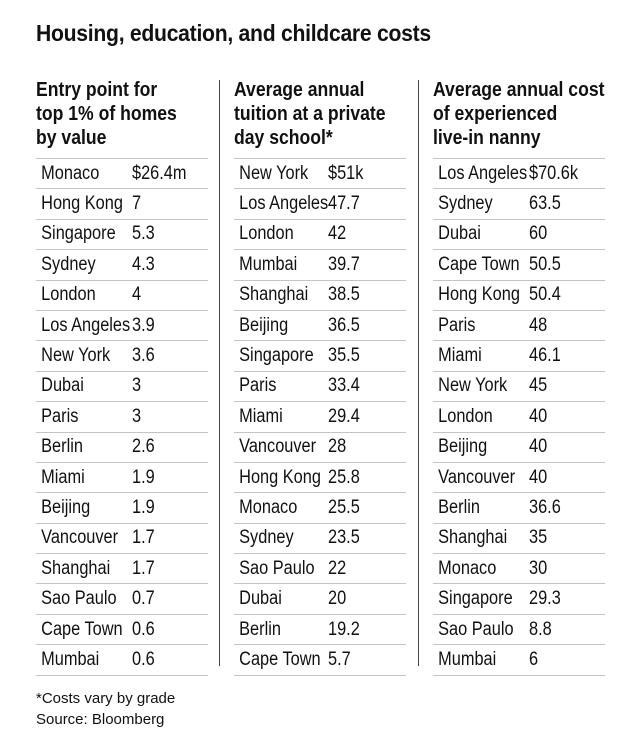  I want to click on value-cell: 46.1, so click(545, 356).